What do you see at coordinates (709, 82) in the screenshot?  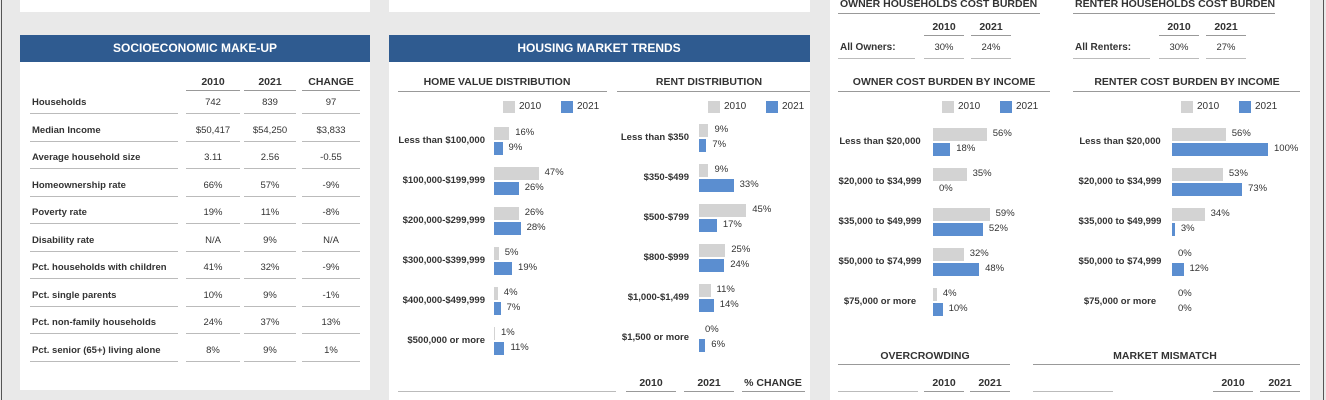 I see `chart-title: RENT DISTRIBUTION` at bounding box center [709, 82].